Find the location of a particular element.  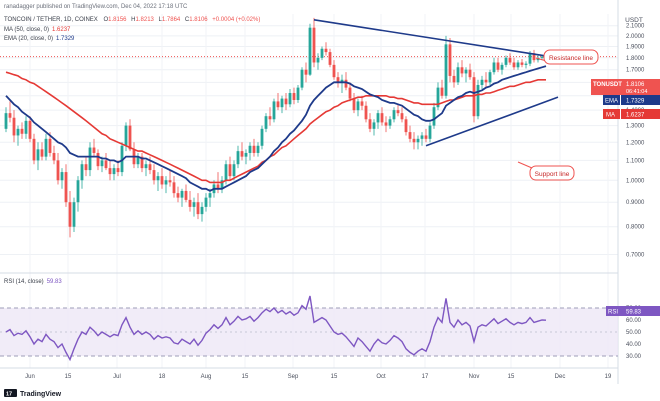

tradingview-logo-icon is located at coordinates (10, 393).